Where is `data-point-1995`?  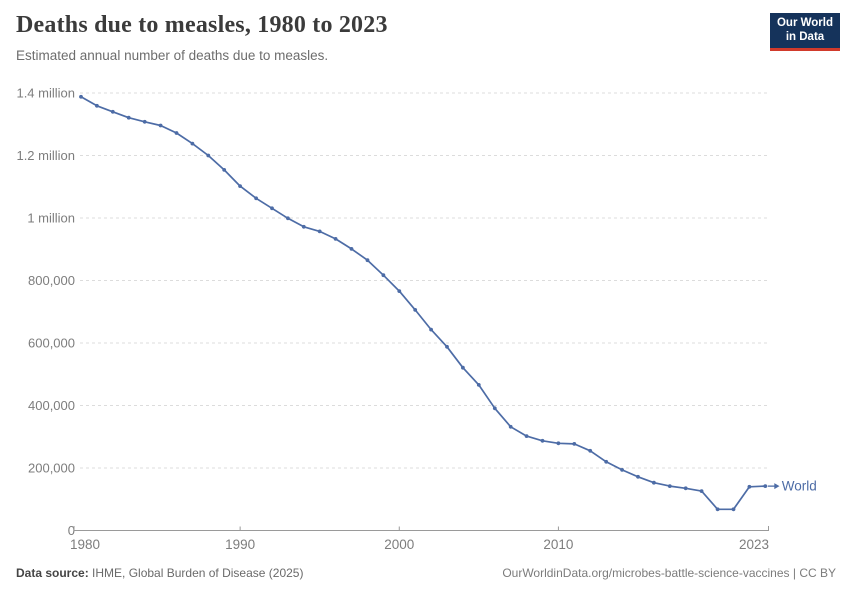
data-point-1995 is located at coordinates (319, 231).